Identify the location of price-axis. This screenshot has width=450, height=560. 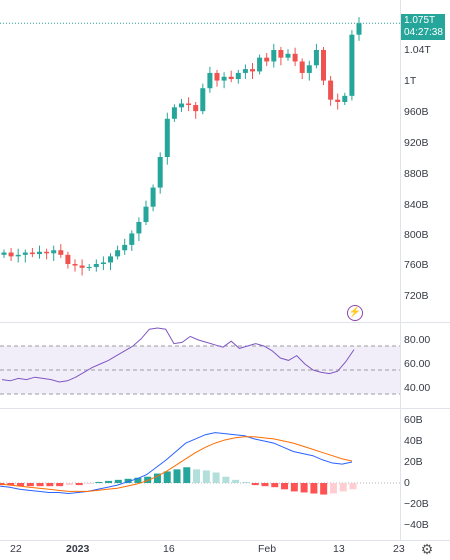
(400, 270).